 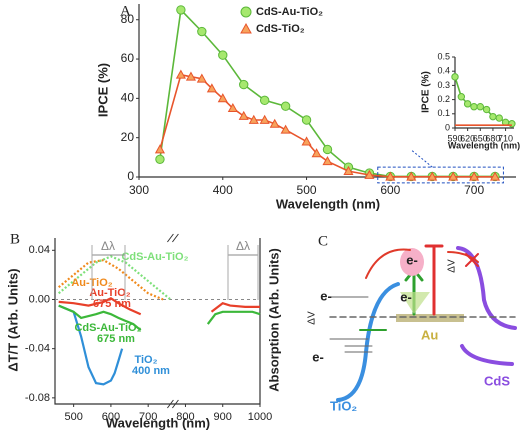 What do you see at coordinates (467, 138) in the screenshot?
I see `x-tick-label: 620` at bounding box center [467, 138].